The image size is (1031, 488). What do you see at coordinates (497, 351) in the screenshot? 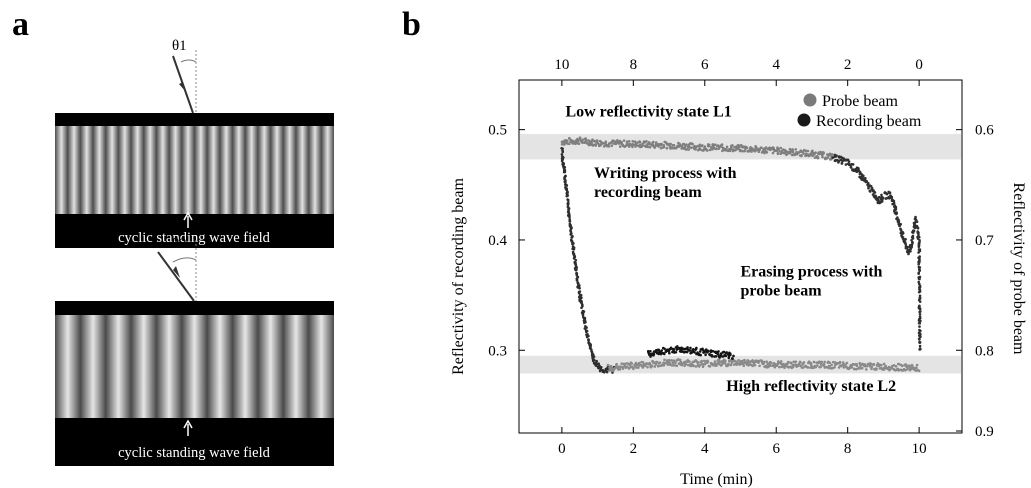
I see `y-tick-label: 0.3` at bounding box center [497, 351].